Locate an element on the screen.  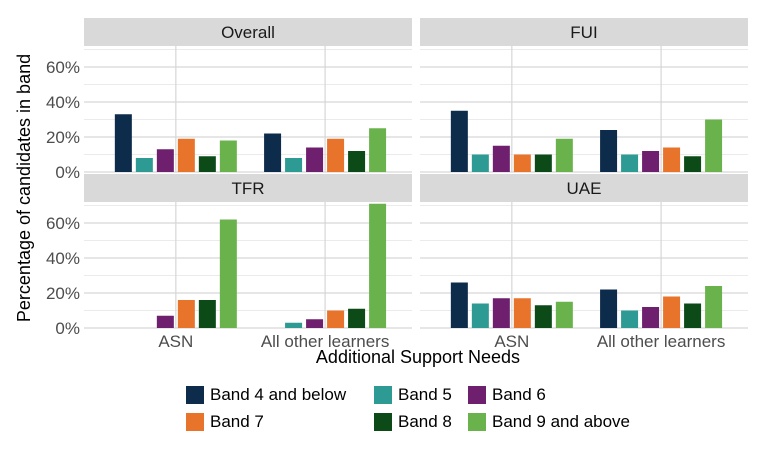
y-axis-title: Percentage of candidates in band is located at coordinates (24, 188).